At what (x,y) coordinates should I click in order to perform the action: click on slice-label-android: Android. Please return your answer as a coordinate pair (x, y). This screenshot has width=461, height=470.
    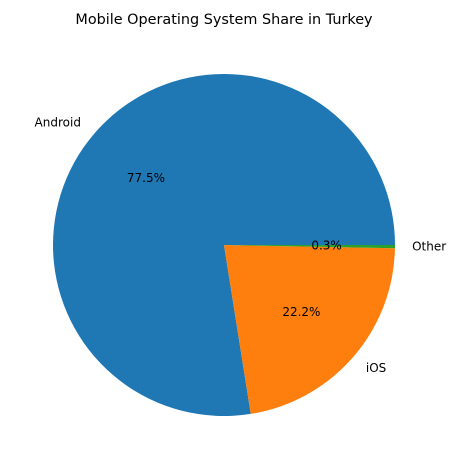
    Looking at the image, I should click on (58, 122).